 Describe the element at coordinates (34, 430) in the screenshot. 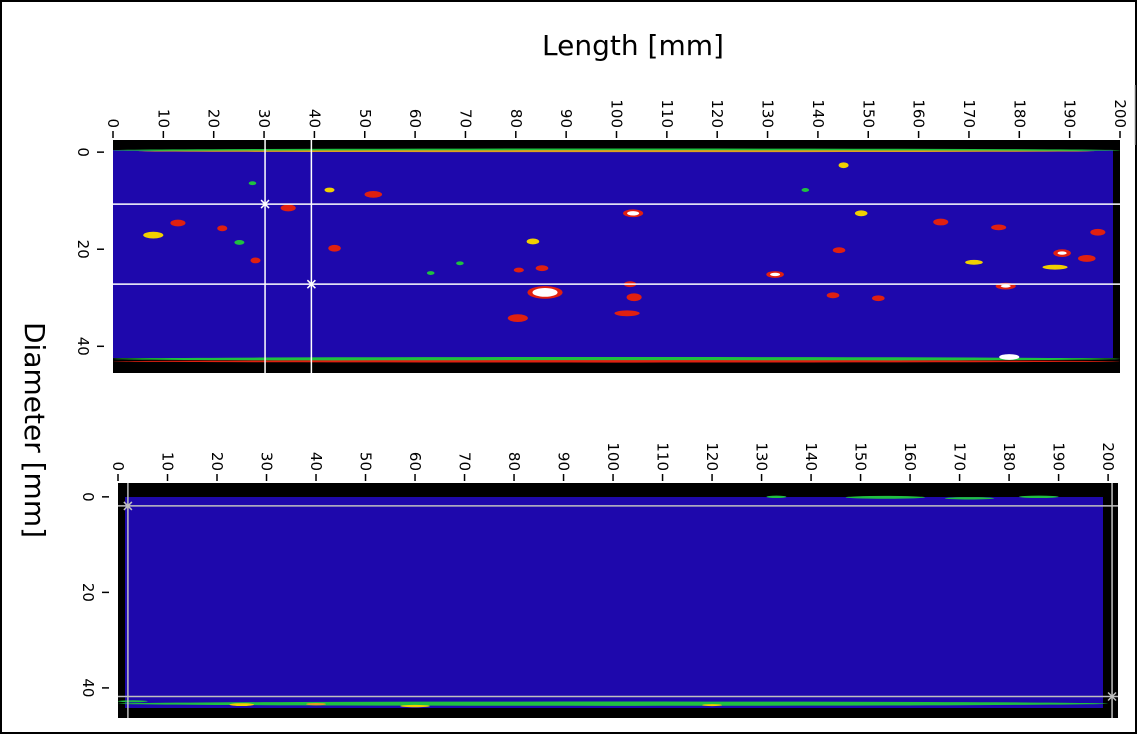

I see `y-axis-label: Diameter [mm]` at that location.